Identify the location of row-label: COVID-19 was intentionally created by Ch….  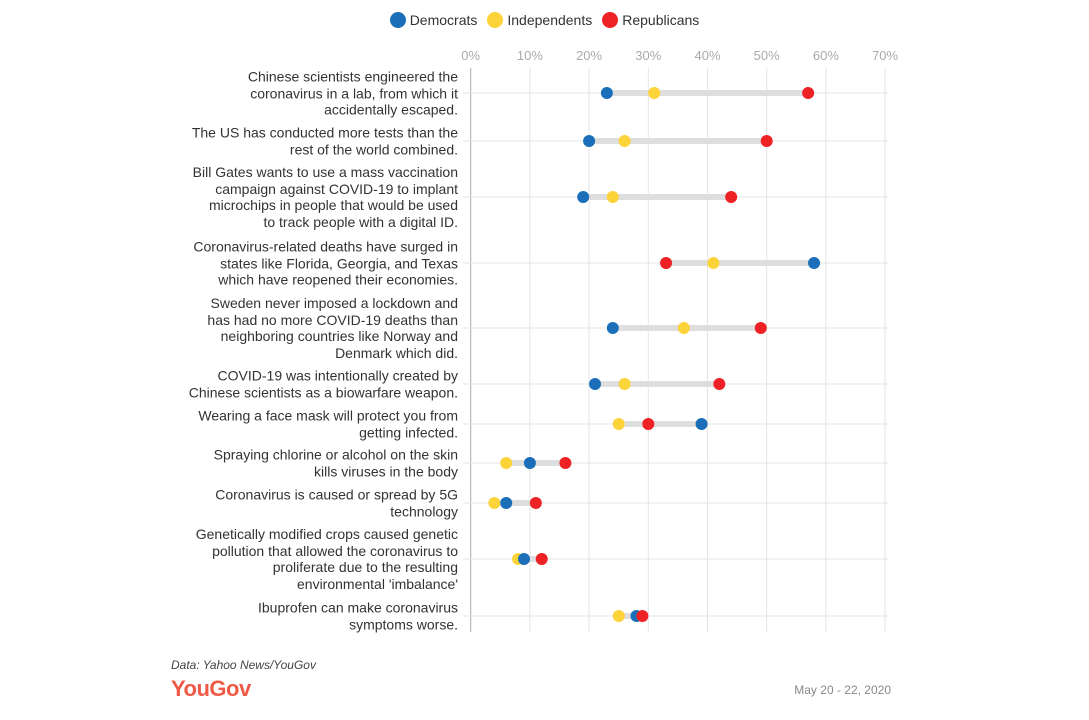
(323, 384).